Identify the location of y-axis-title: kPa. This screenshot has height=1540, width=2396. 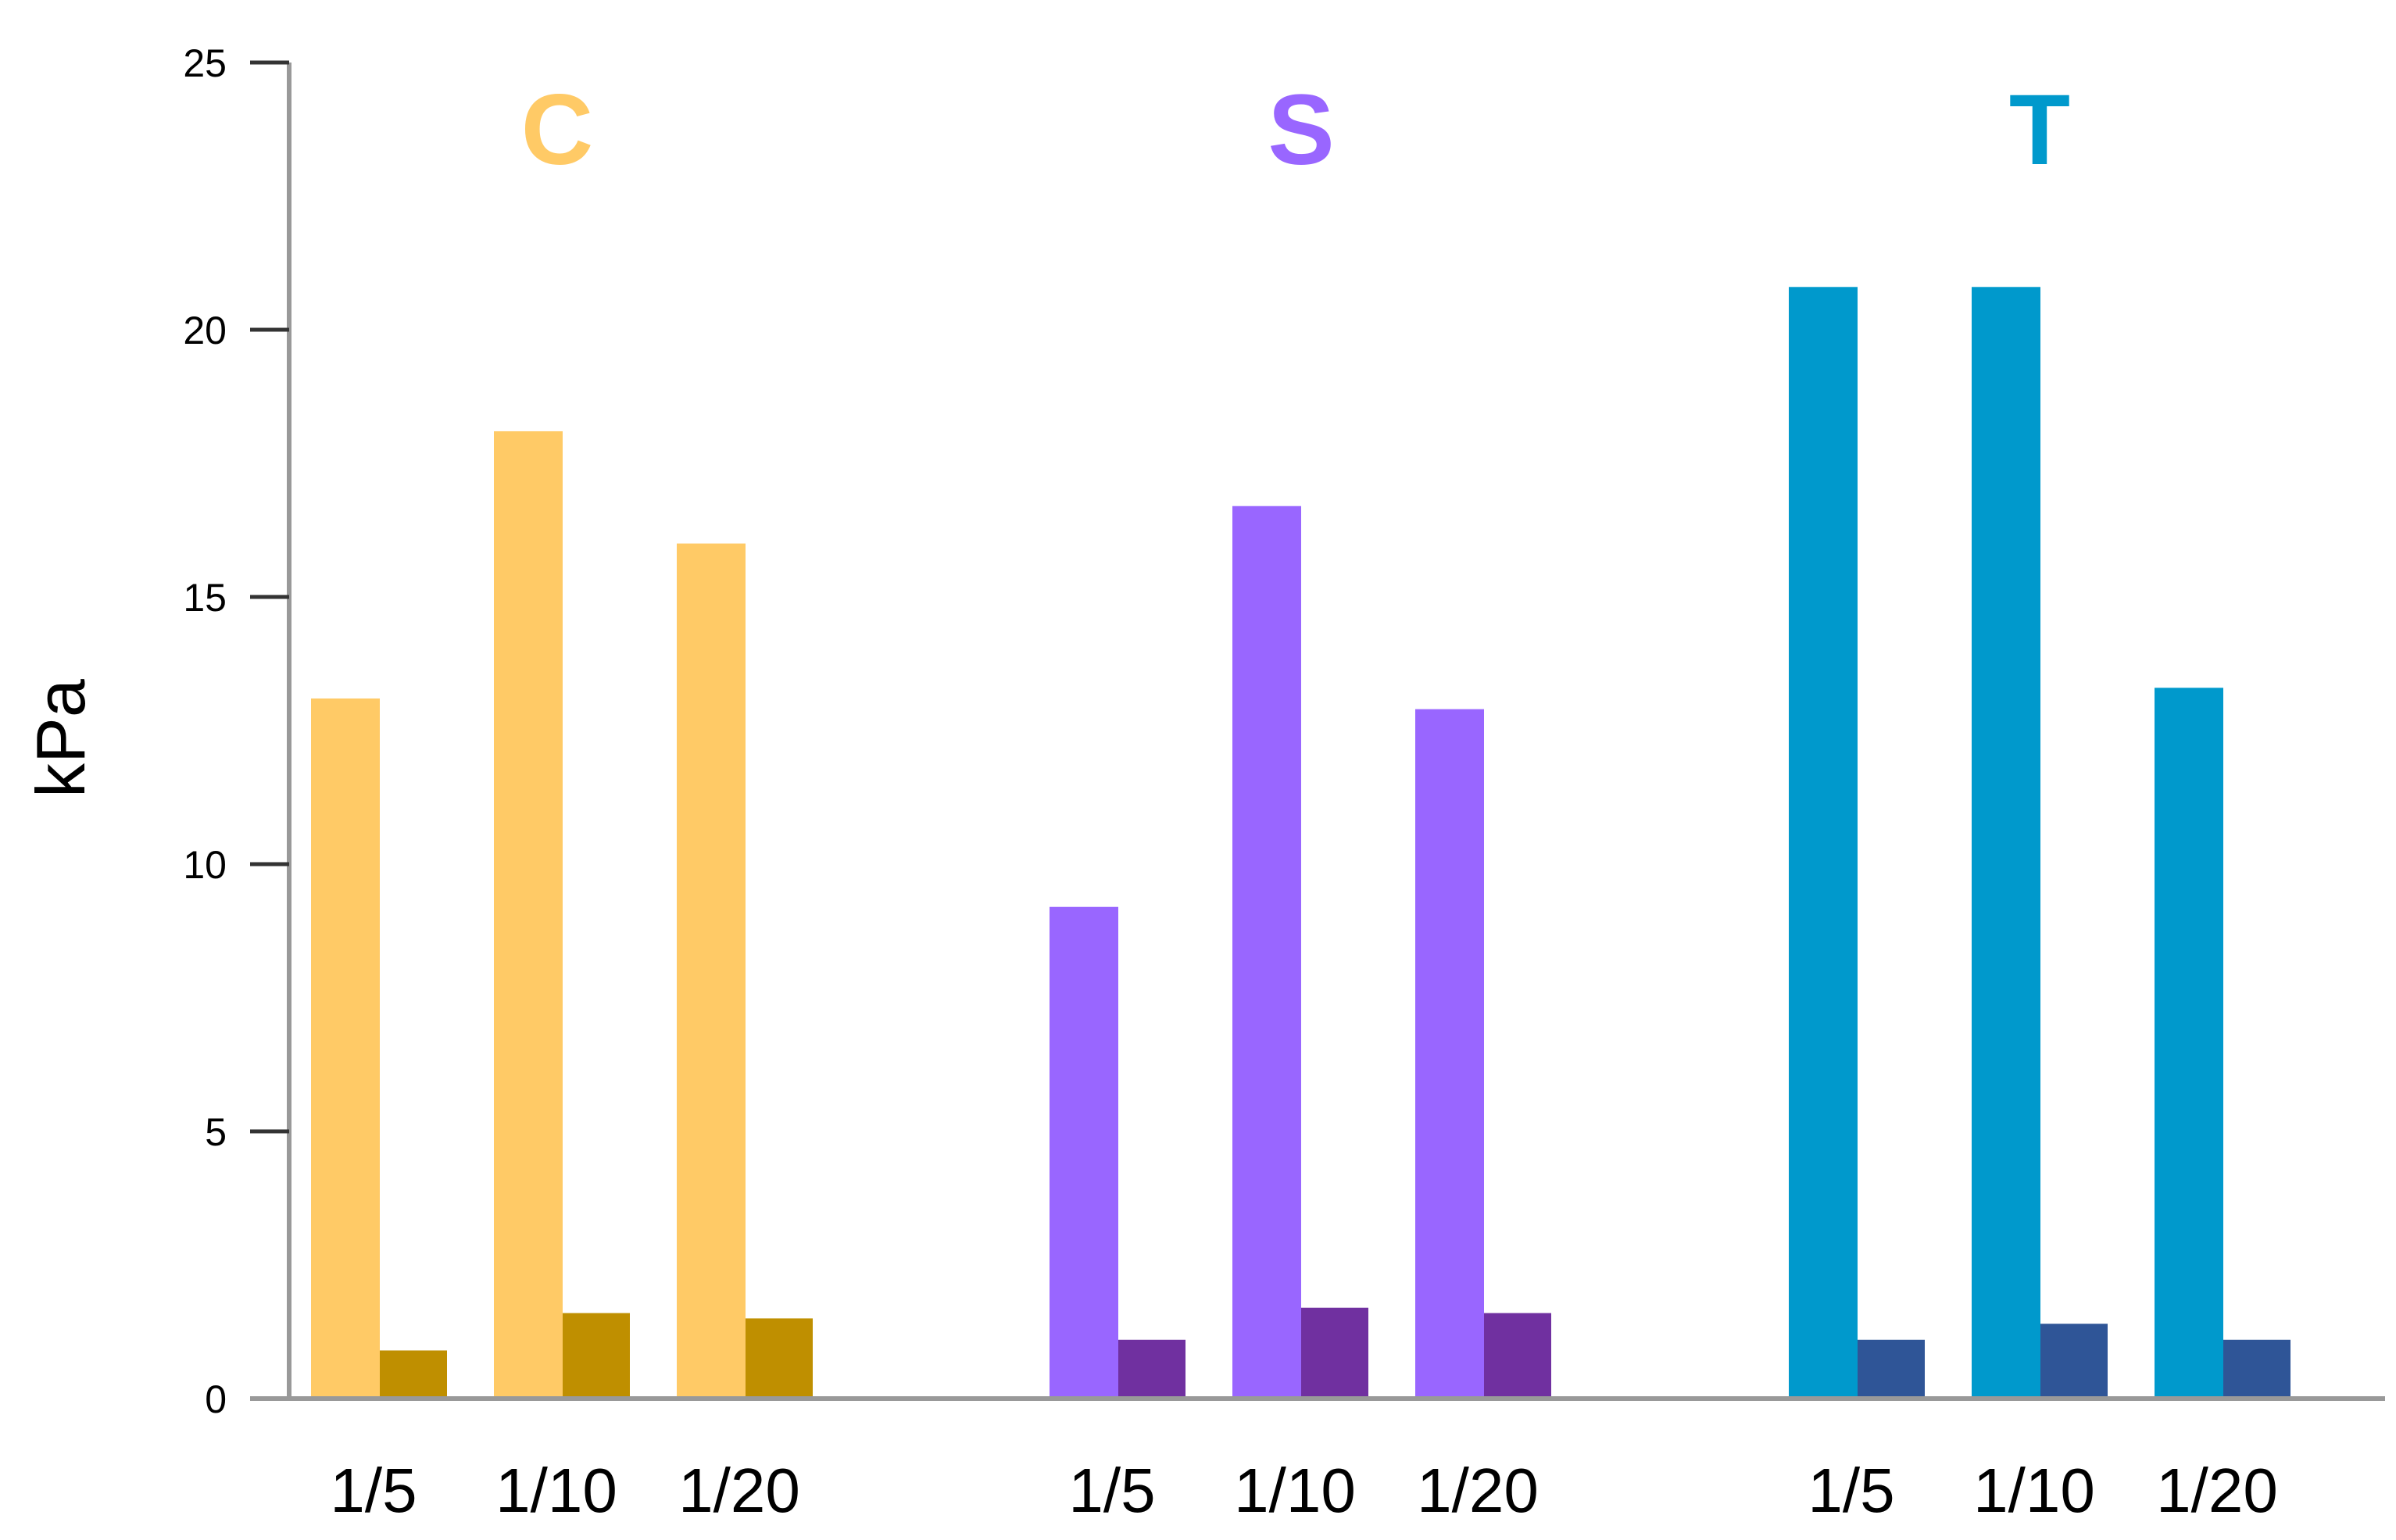
(60, 738).